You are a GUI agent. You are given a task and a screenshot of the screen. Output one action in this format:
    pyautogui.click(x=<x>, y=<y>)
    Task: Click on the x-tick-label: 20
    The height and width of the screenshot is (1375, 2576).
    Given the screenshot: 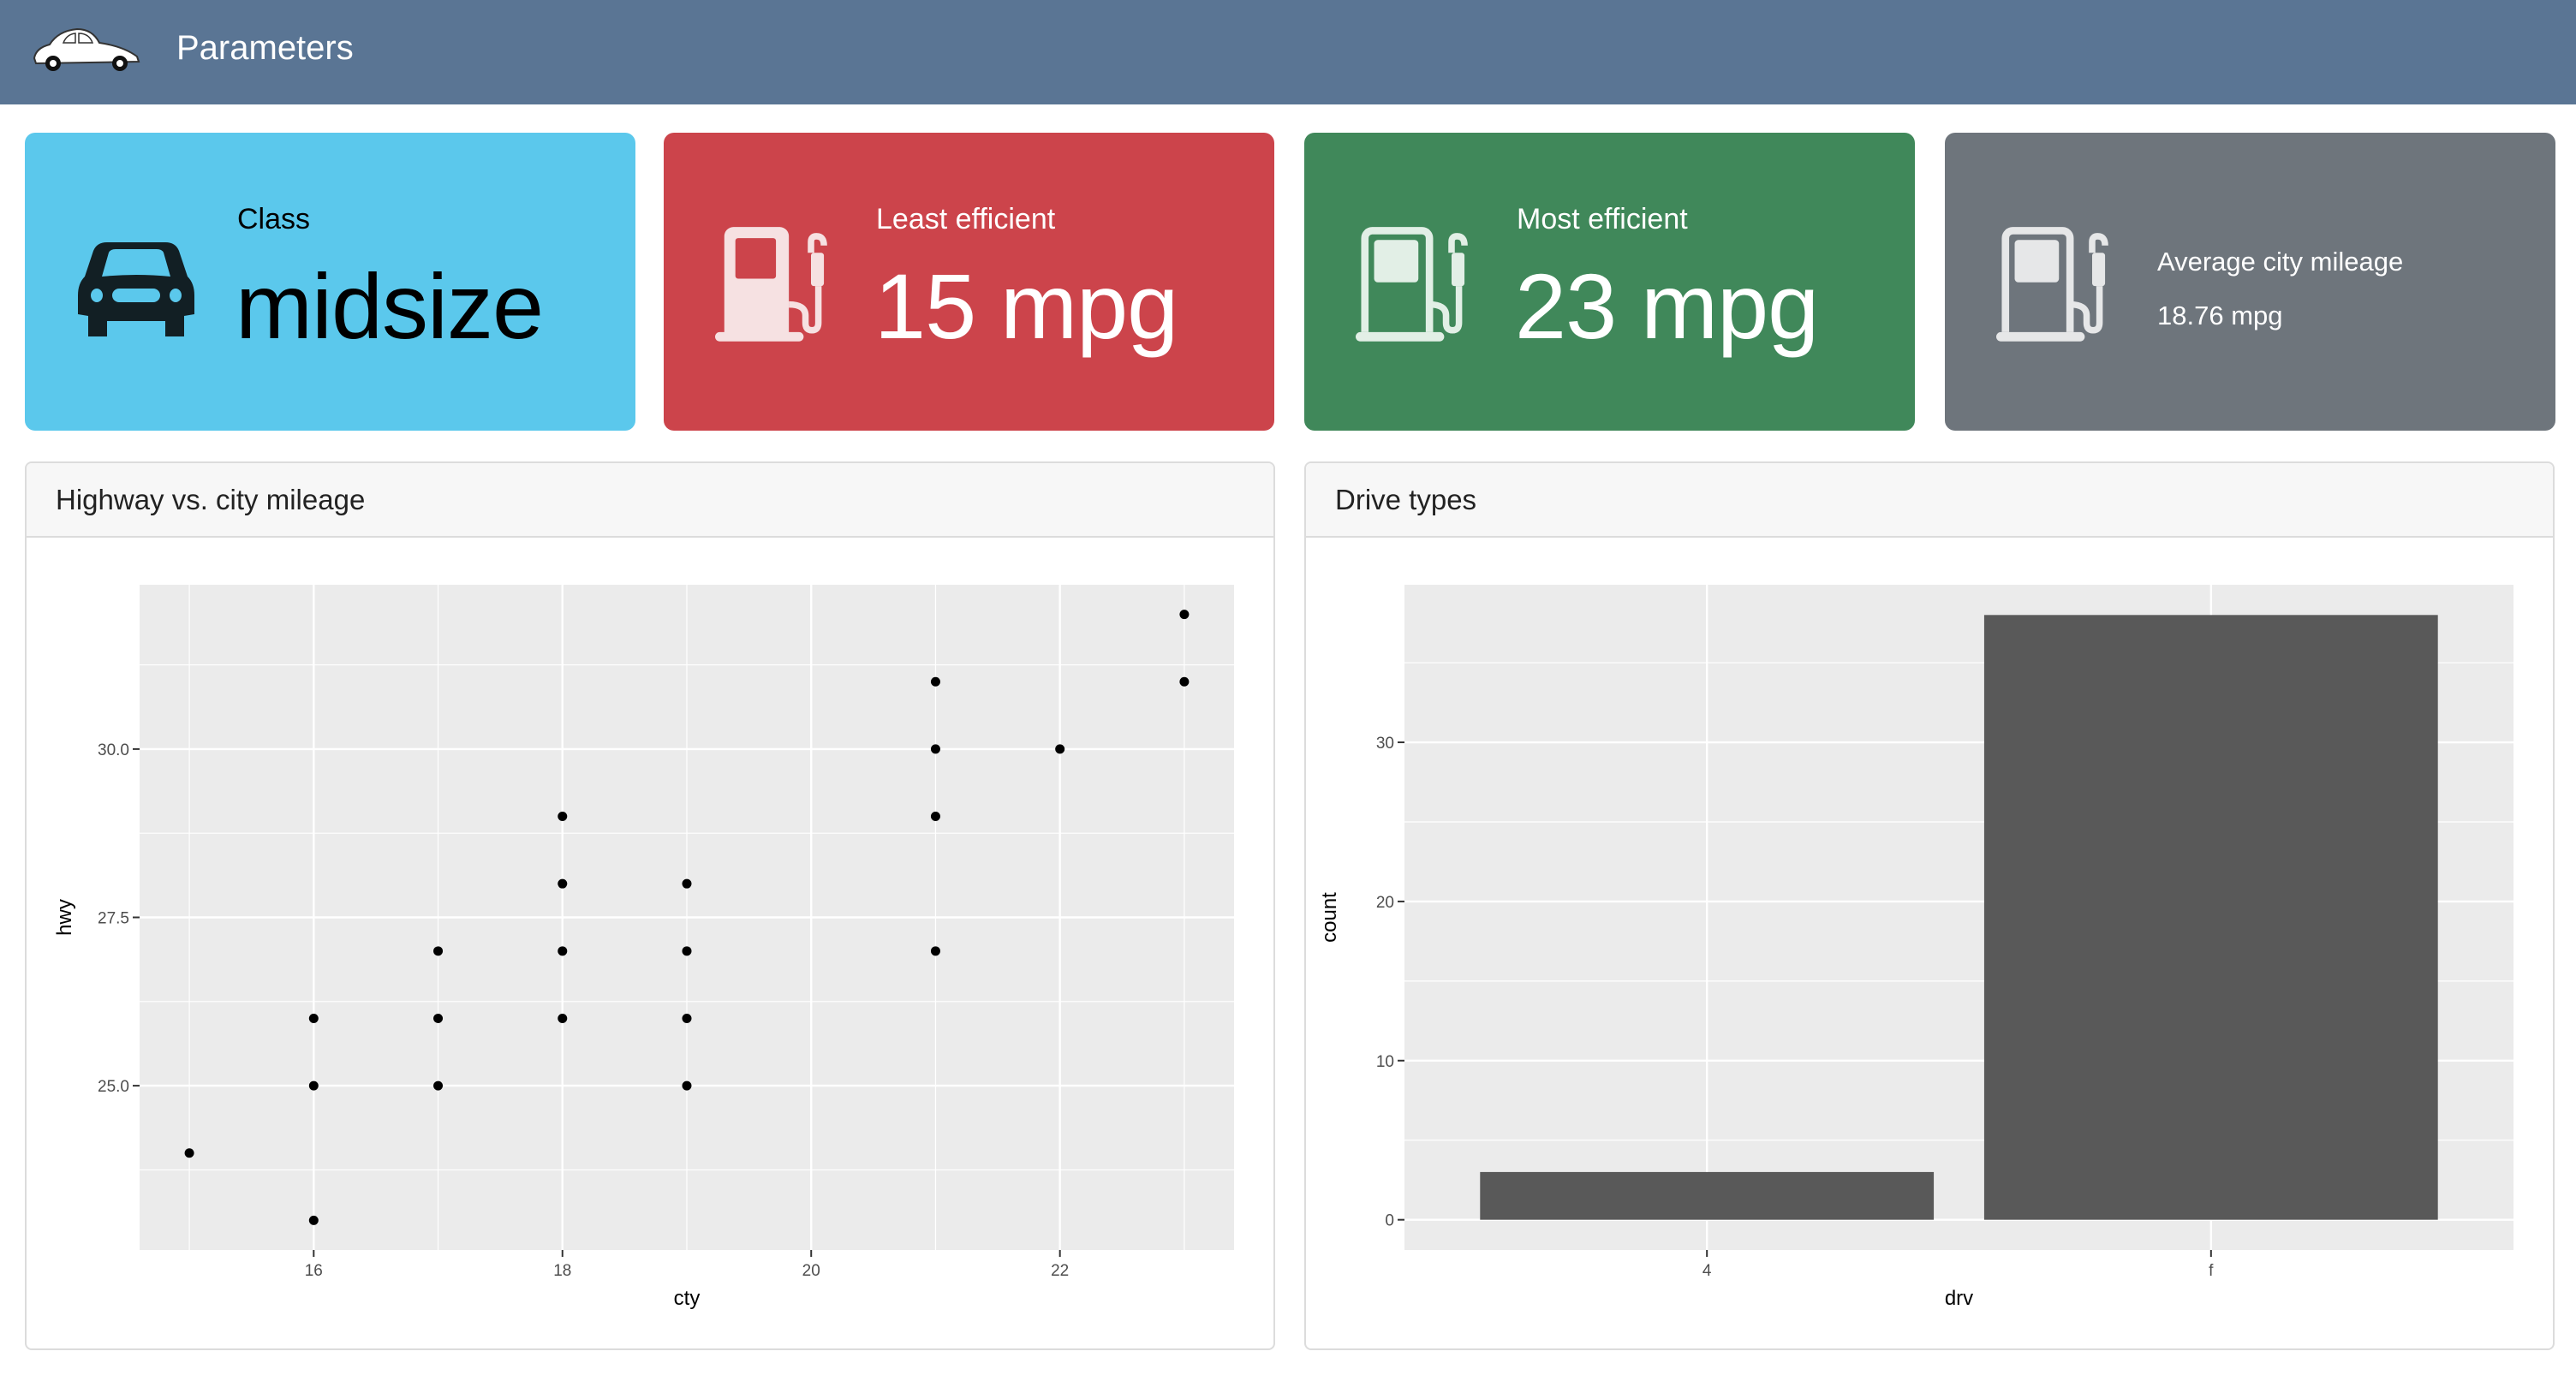 What is the action you would take?
    pyautogui.click(x=811, y=1271)
    